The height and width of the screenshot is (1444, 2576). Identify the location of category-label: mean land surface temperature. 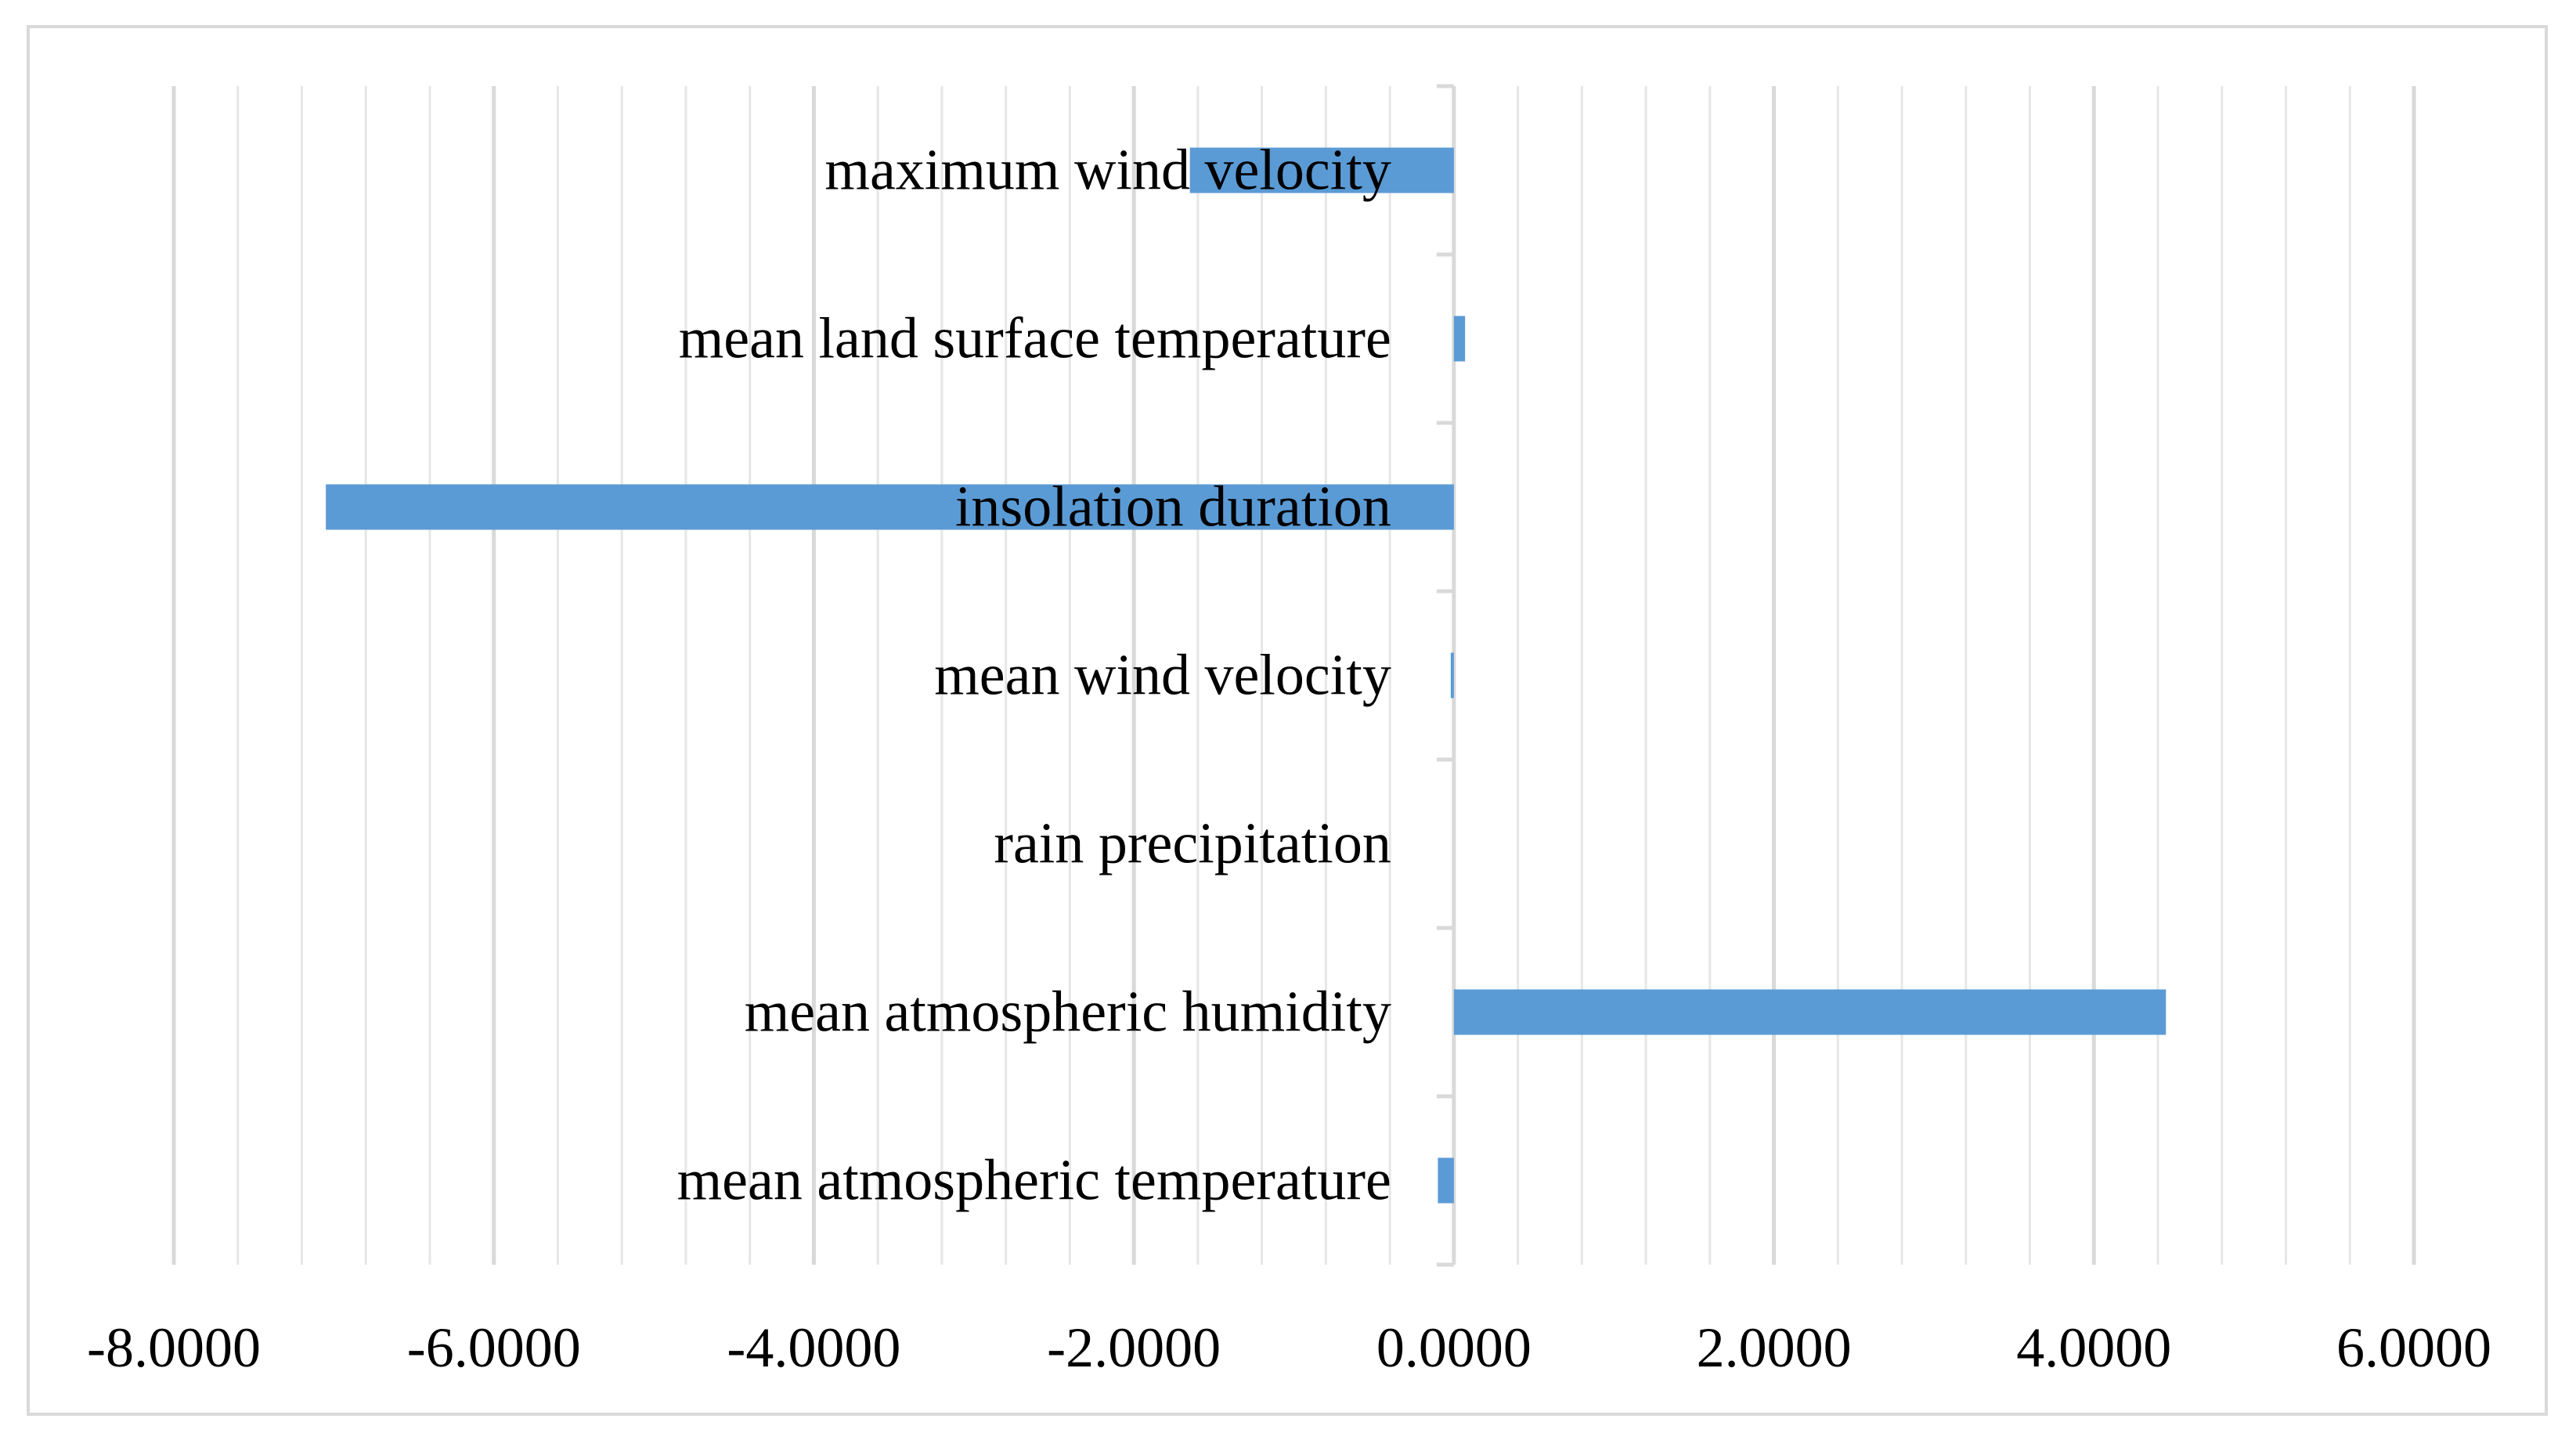
(1035, 339).